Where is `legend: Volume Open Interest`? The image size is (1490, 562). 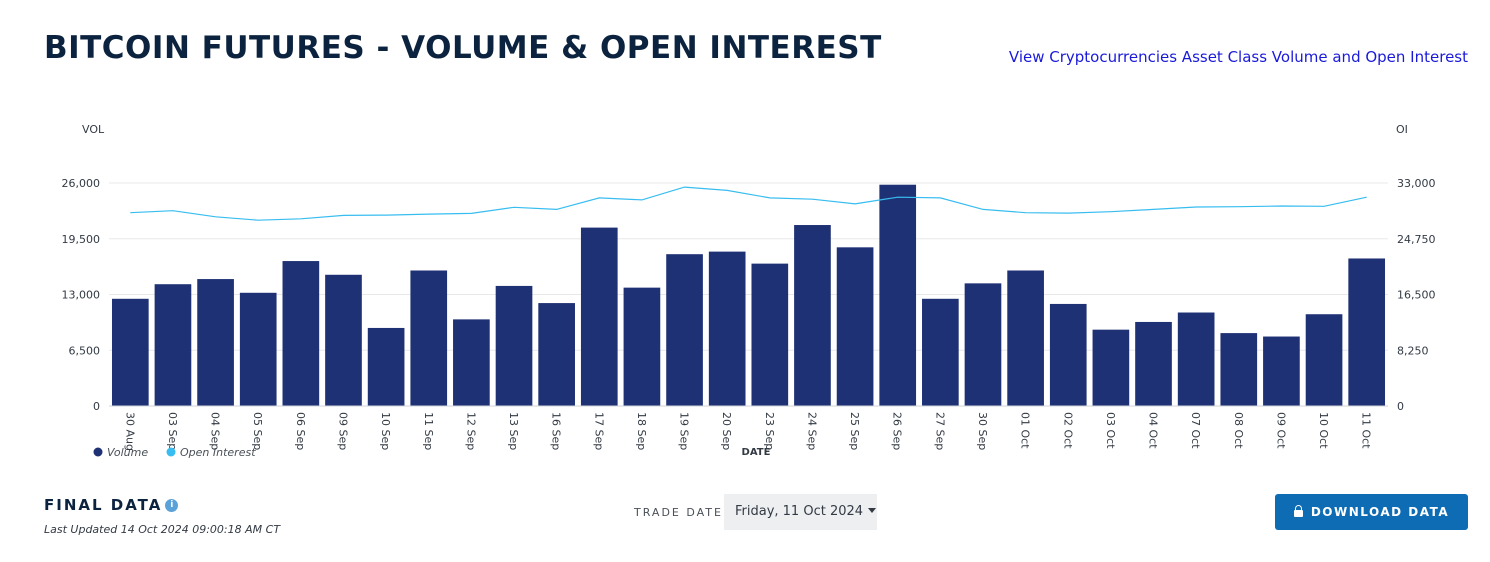
legend: Volume Open Interest is located at coordinates (174, 452).